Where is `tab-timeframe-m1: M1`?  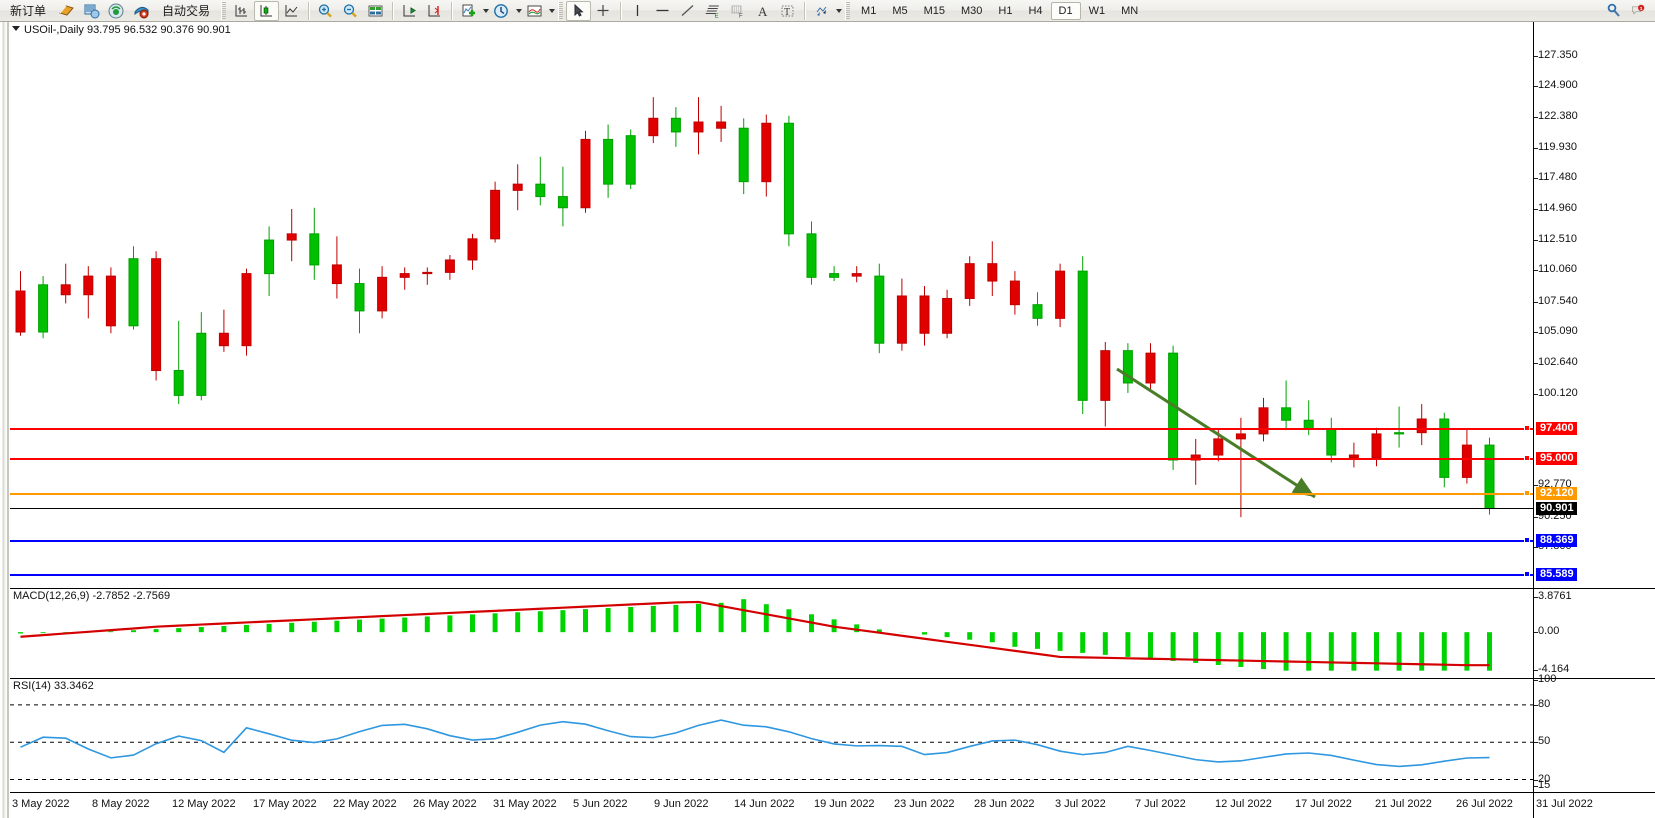 tab-timeframe-m1: M1 is located at coordinates (869, 10).